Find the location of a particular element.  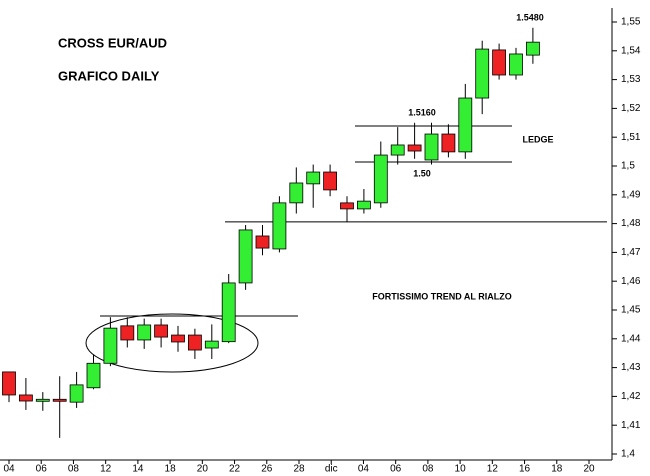

annotation: 1.5480 is located at coordinates (530, 17).